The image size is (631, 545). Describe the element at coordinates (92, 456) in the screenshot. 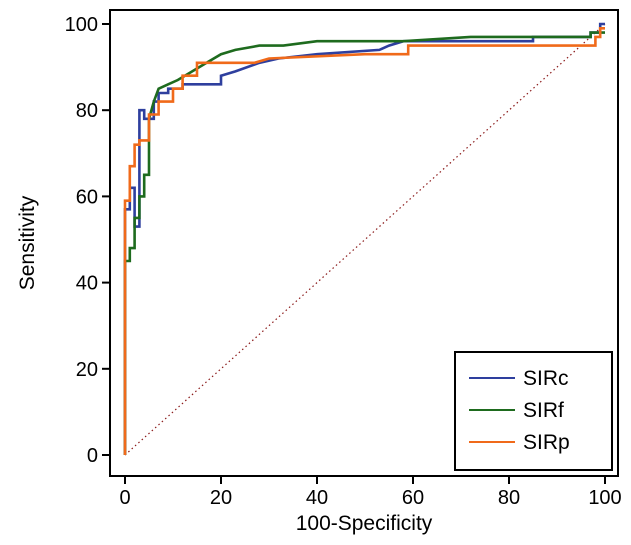

I see `y-tick-label: 0` at that location.